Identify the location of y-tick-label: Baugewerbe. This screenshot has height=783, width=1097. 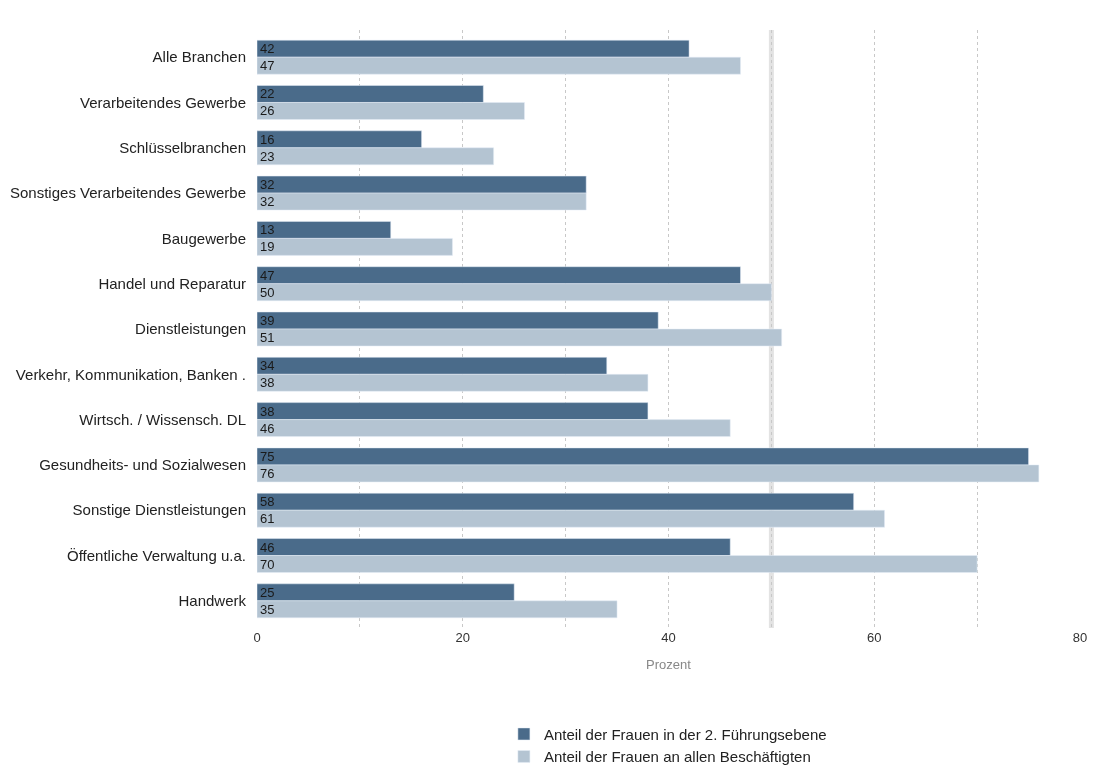
(203, 238).